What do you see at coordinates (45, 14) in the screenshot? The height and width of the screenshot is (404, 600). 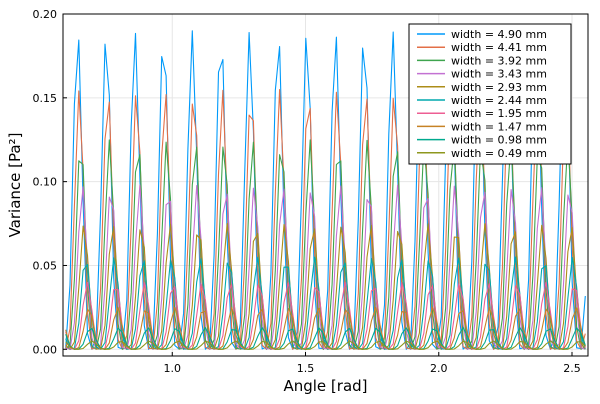 I see `y-tick-label: 0.20` at bounding box center [45, 14].